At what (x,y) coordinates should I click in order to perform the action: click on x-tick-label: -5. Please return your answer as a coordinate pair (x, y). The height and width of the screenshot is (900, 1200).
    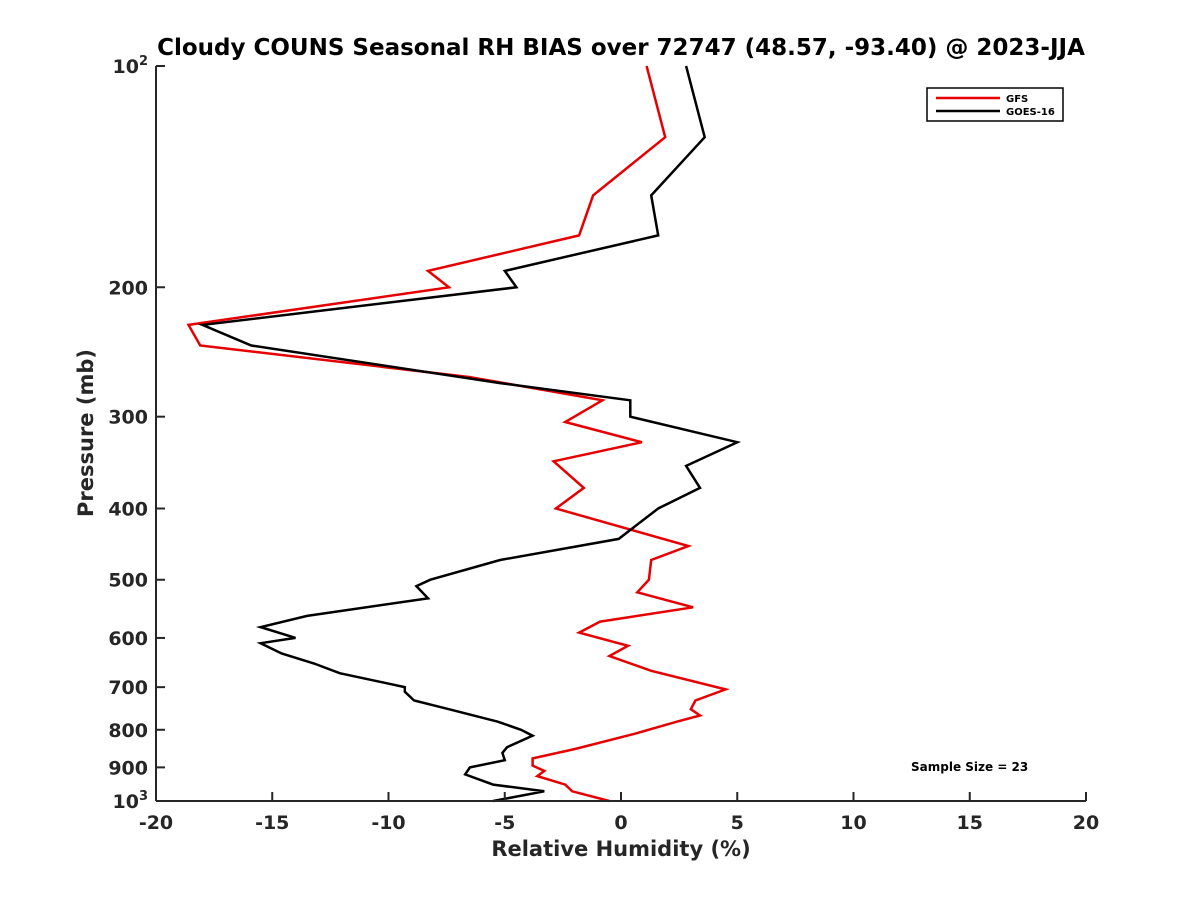
    Looking at the image, I should click on (504, 823).